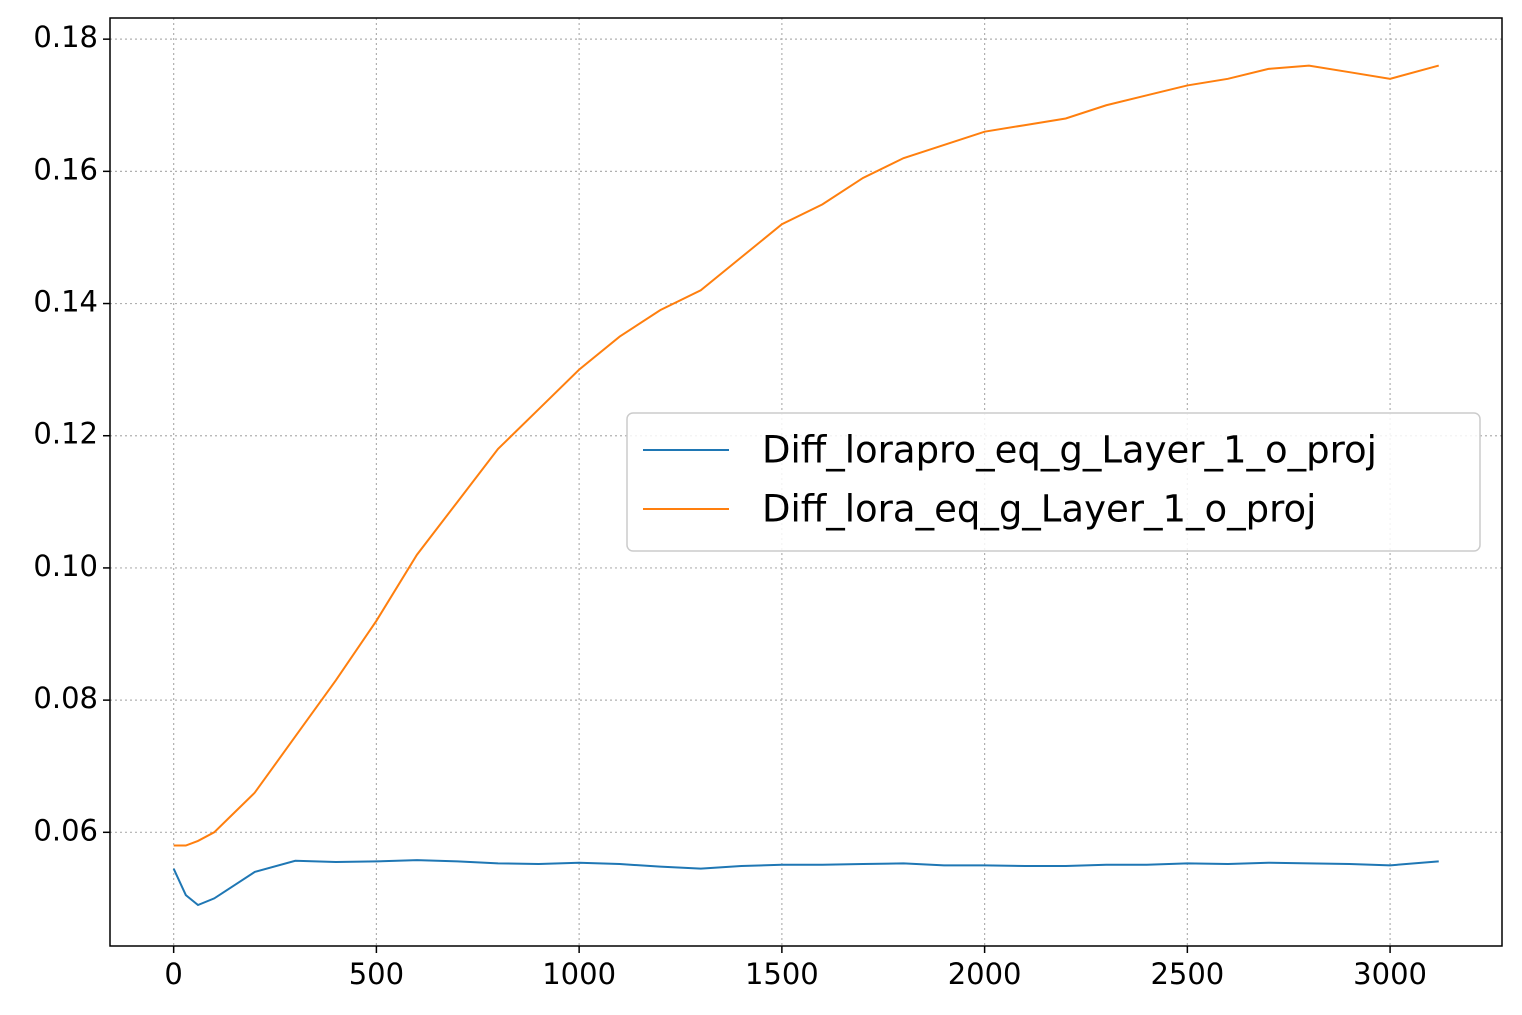 The width and height of the screenshot is (1522, 1015). I want to click on legend-label: Diff_lorapro_eq_g_Layer_1_o_proj, so click(1069, 450).